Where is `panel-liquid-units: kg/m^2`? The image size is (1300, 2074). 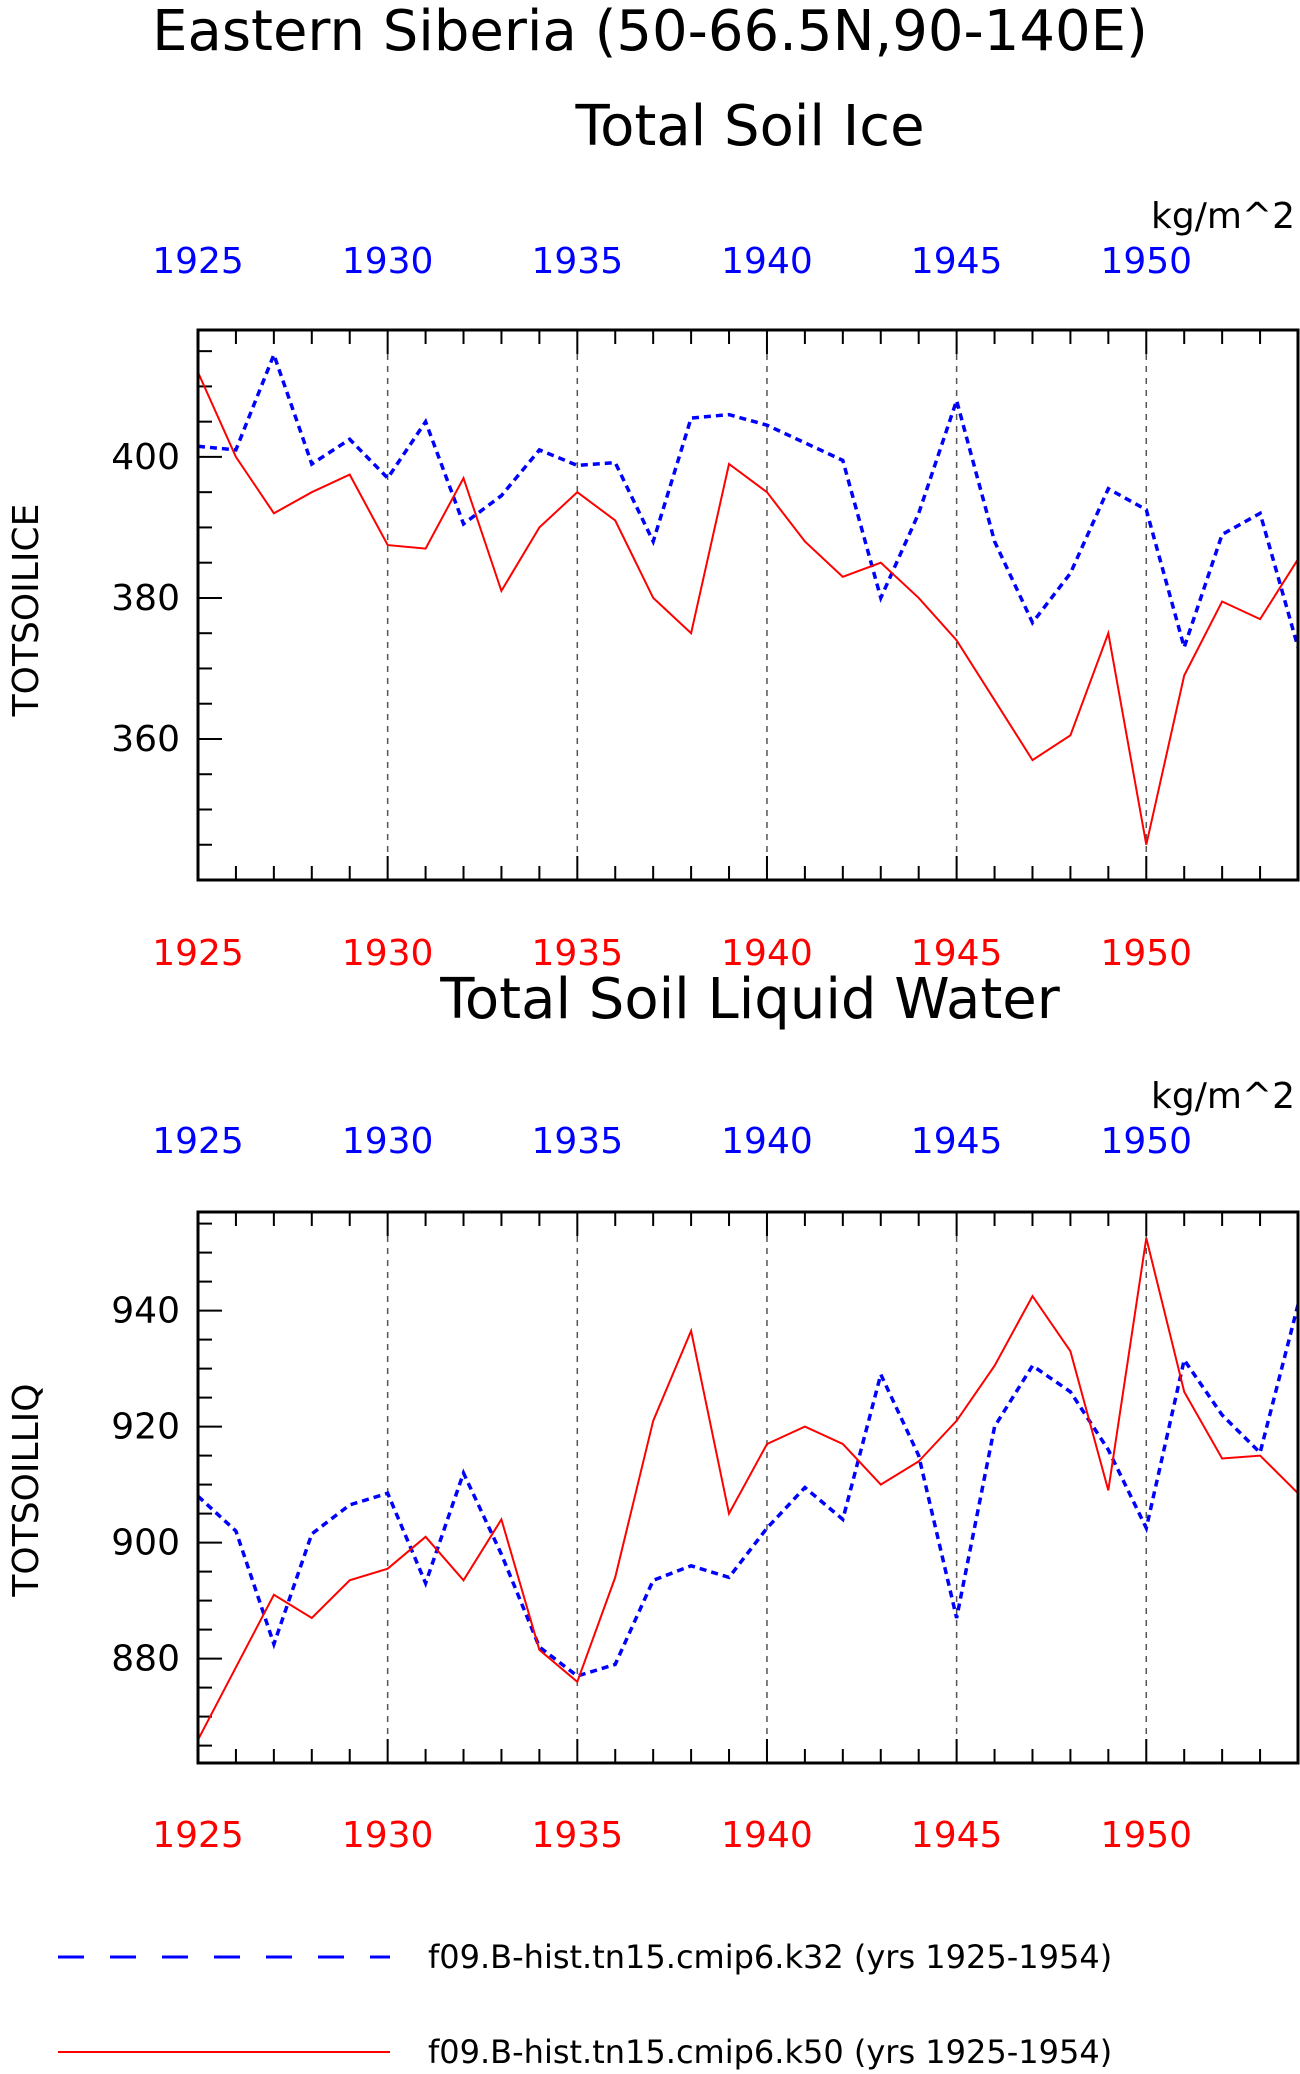
panel-liquid-units: kg/m^2 is located at coordinates (1223, 1096).